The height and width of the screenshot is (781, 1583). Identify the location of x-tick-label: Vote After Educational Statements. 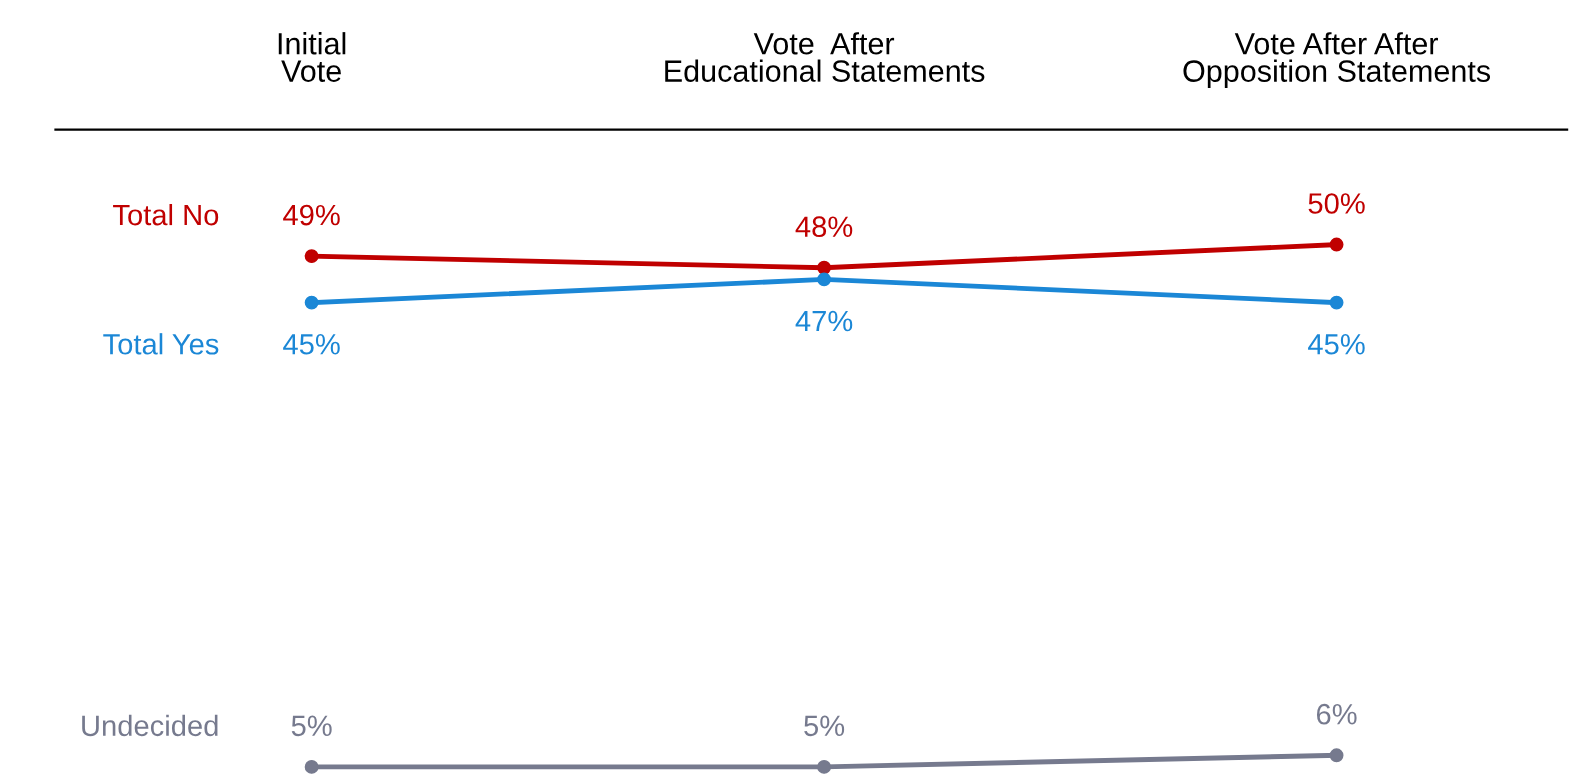
(825, 57).